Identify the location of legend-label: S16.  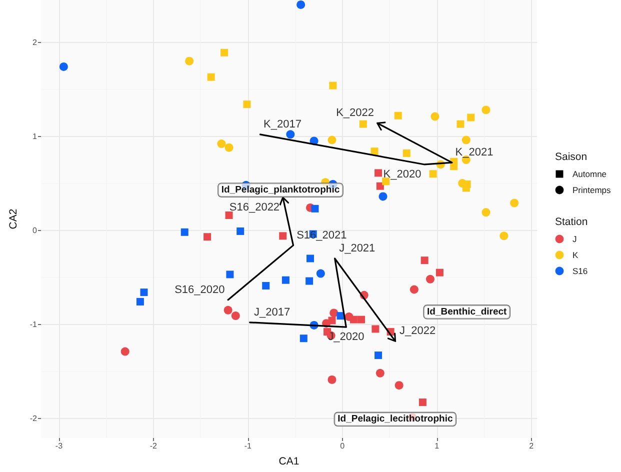
(580, 271).